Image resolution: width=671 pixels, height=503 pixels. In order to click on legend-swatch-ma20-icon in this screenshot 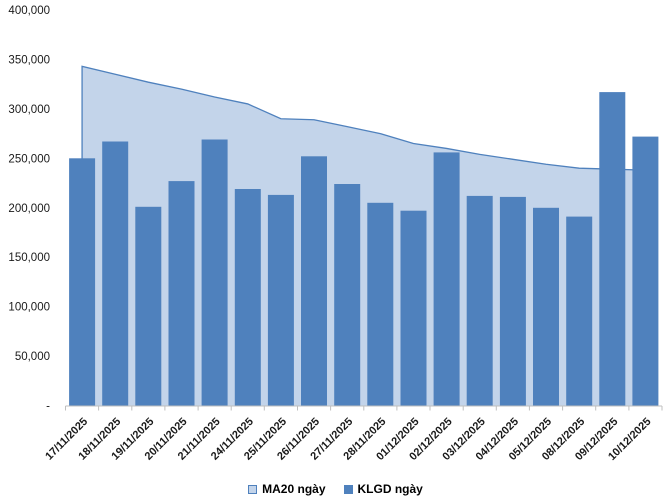, I will do `click(253, 489)`.